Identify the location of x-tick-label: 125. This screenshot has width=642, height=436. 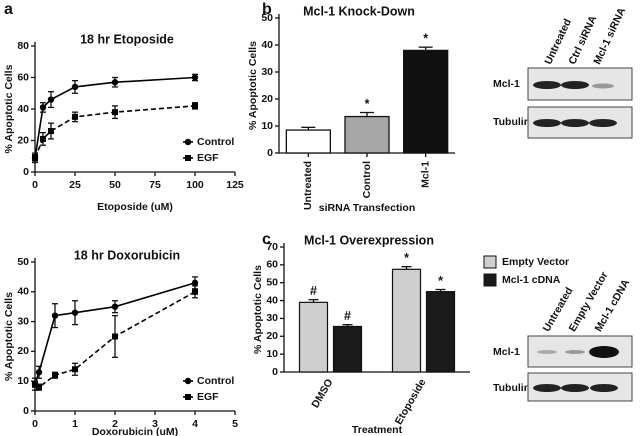
(235, 185).